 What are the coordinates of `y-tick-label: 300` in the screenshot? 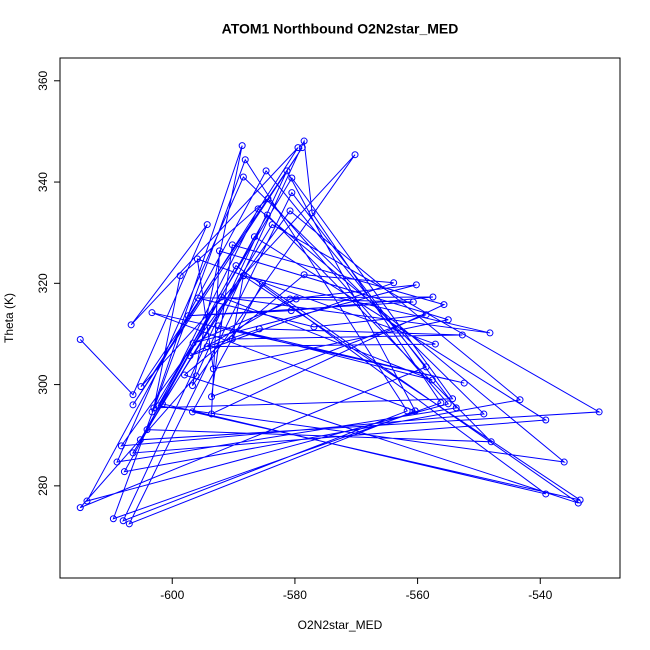 It's located at (43, 384).